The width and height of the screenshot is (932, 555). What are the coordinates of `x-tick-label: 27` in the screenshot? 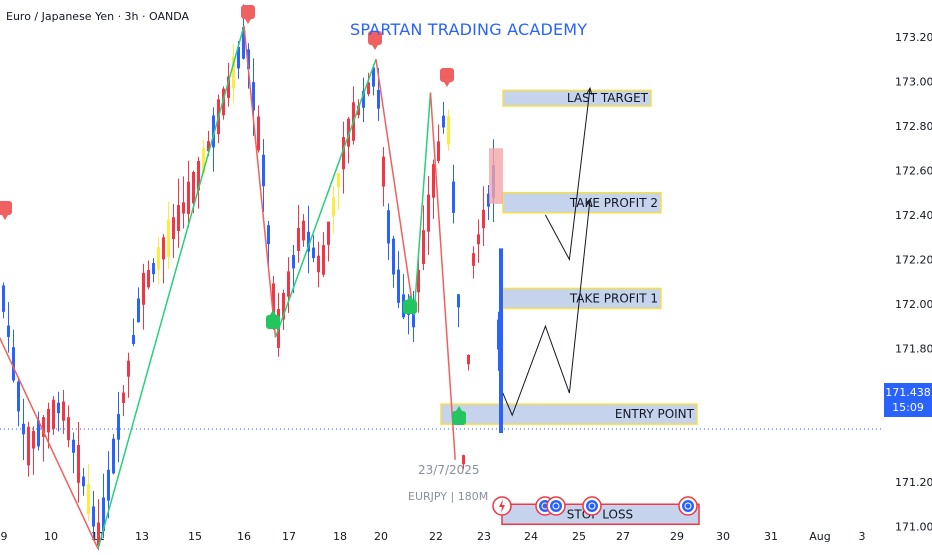 It's located at (623, 536).